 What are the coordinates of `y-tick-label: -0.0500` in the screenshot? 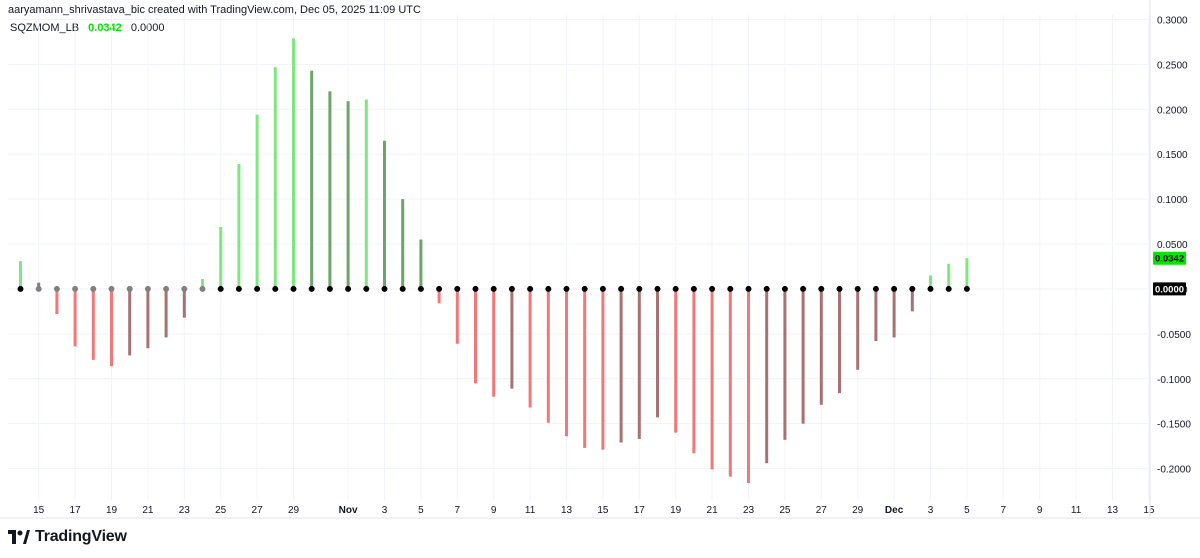 It's located at (1174, 335).